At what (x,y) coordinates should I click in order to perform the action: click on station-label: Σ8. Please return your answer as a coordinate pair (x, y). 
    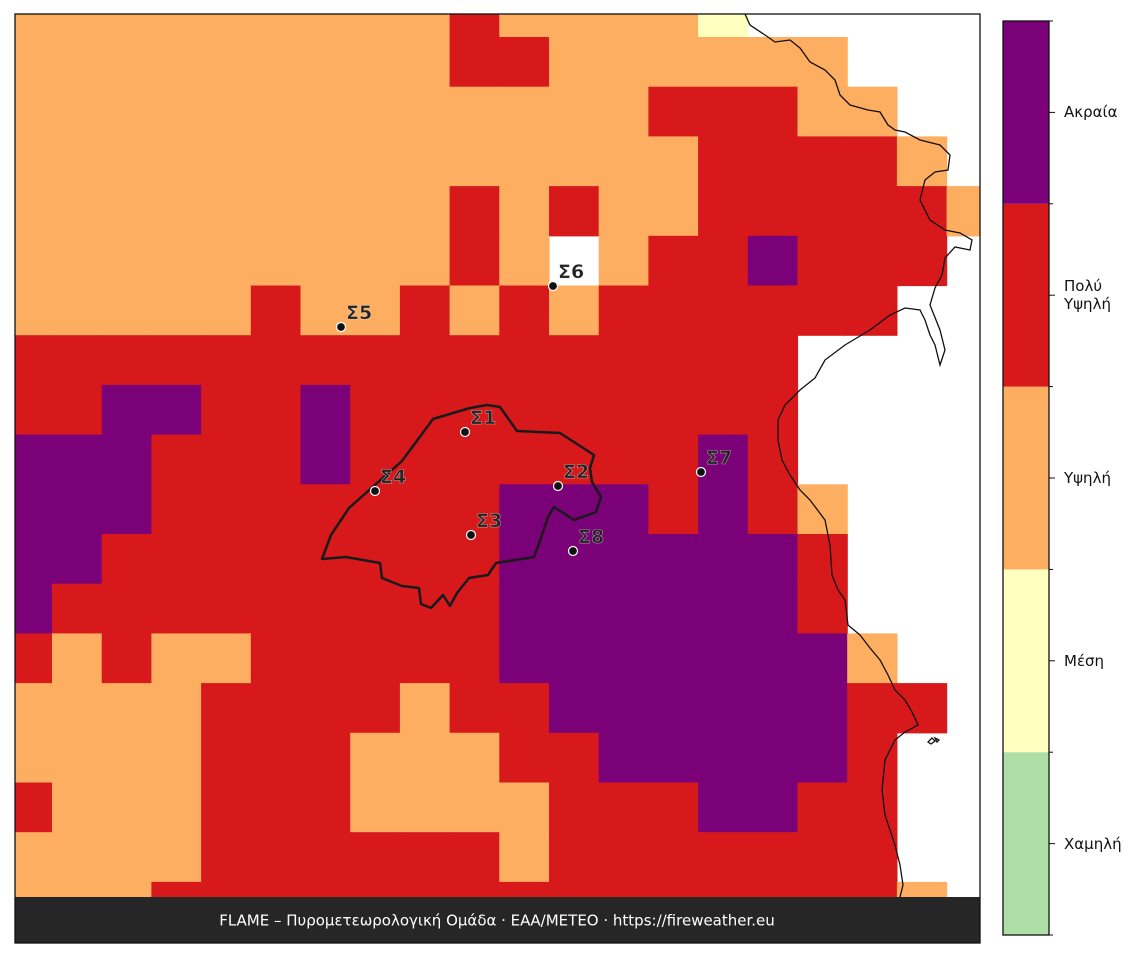
    Looking at the image, I should click on (591, 537).